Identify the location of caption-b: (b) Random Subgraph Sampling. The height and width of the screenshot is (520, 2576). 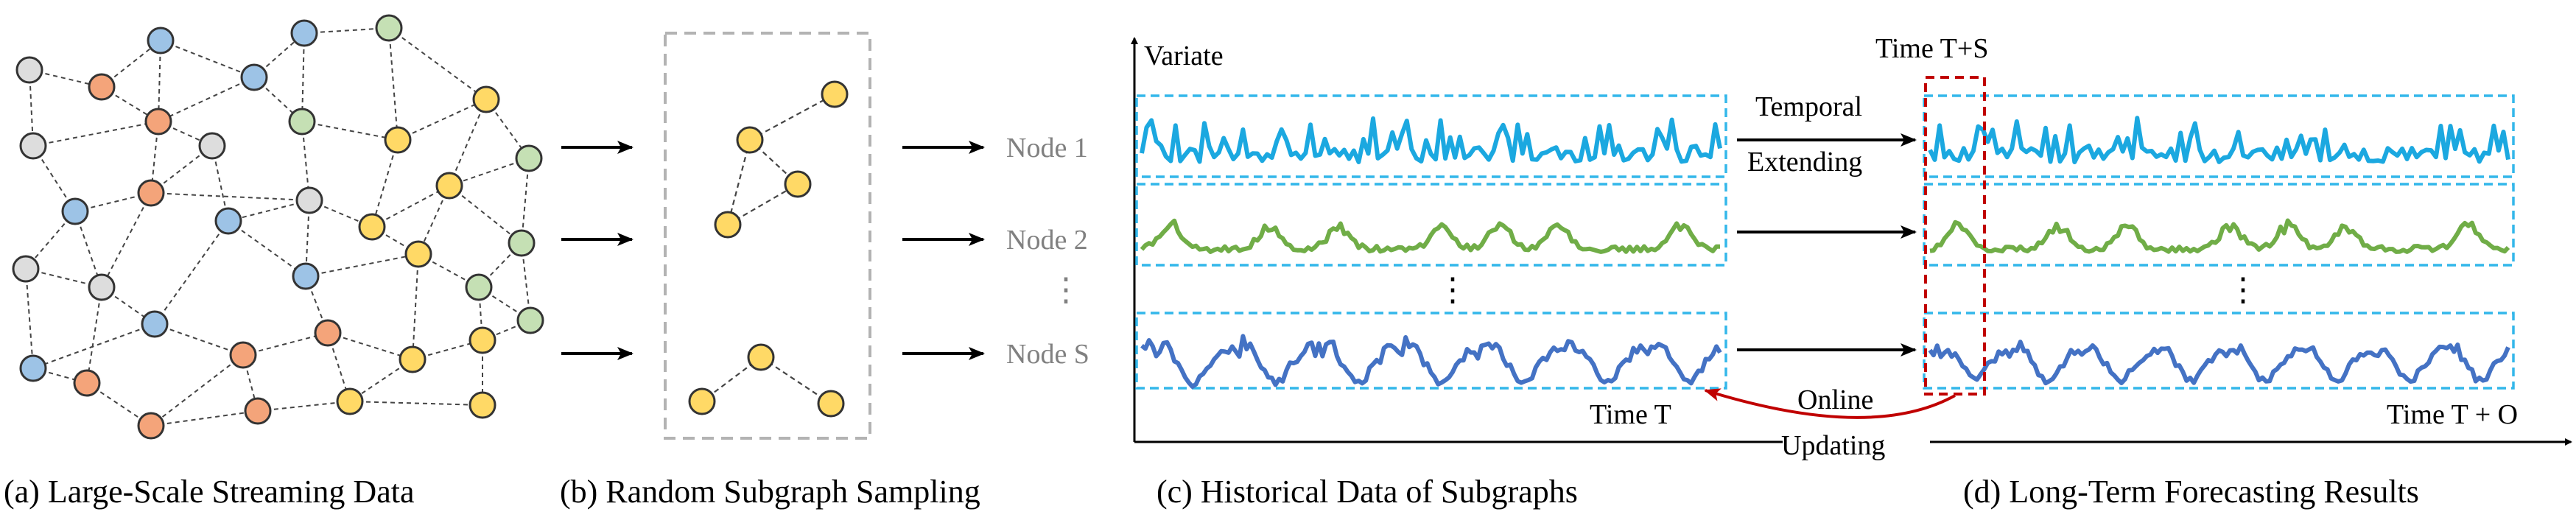
(770, 492).